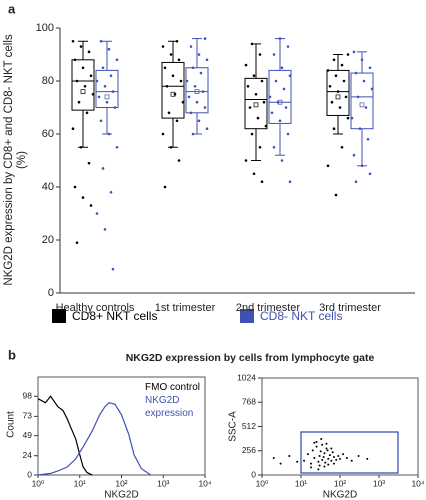  Describe the element at coordinates (48, 187) in the screenshot. I see `y-tick-label: 40` at that location.